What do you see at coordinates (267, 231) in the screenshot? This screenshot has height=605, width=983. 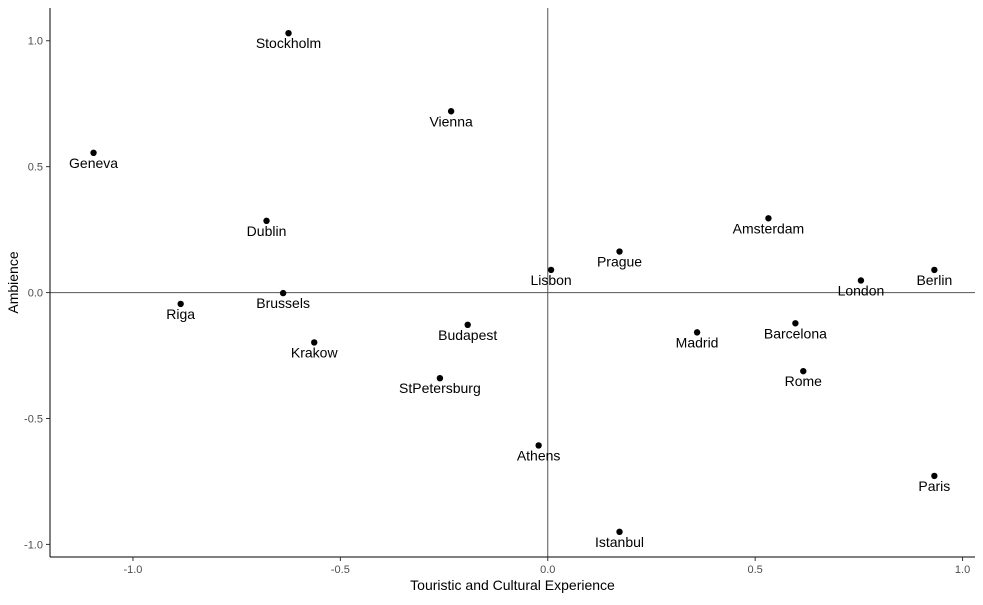 I see `point-label: Dublin` at bounding box center [267, 231].